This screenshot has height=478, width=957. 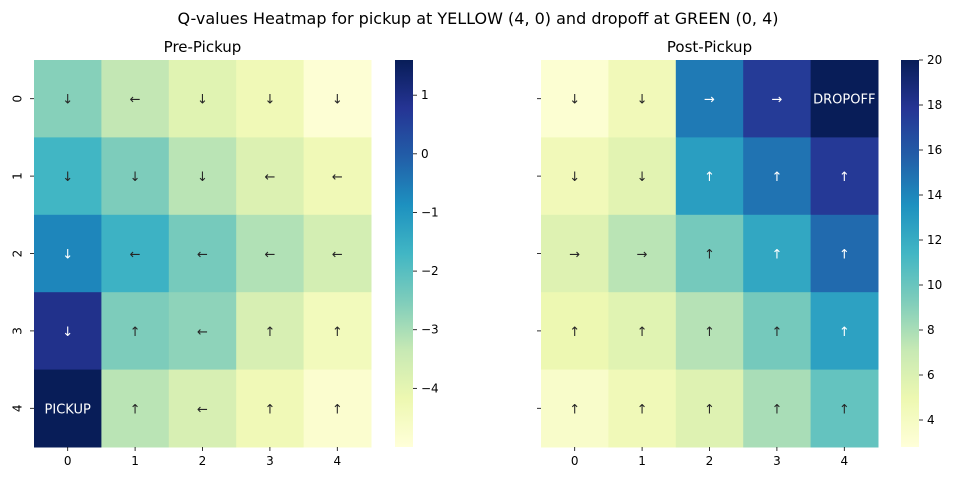 I want to click on heatmap-0-annotation-1-0: ↓, so click(x=67, y=177).